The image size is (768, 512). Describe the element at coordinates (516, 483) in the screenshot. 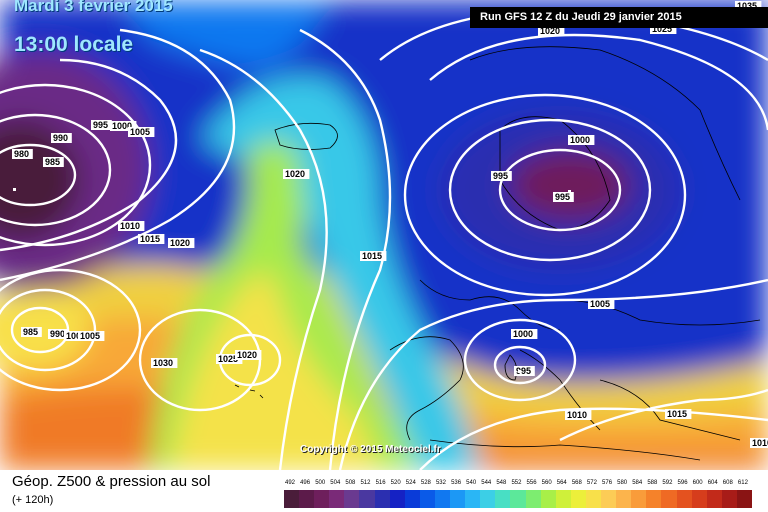

I see `color-scale-tick: 552` at that location.